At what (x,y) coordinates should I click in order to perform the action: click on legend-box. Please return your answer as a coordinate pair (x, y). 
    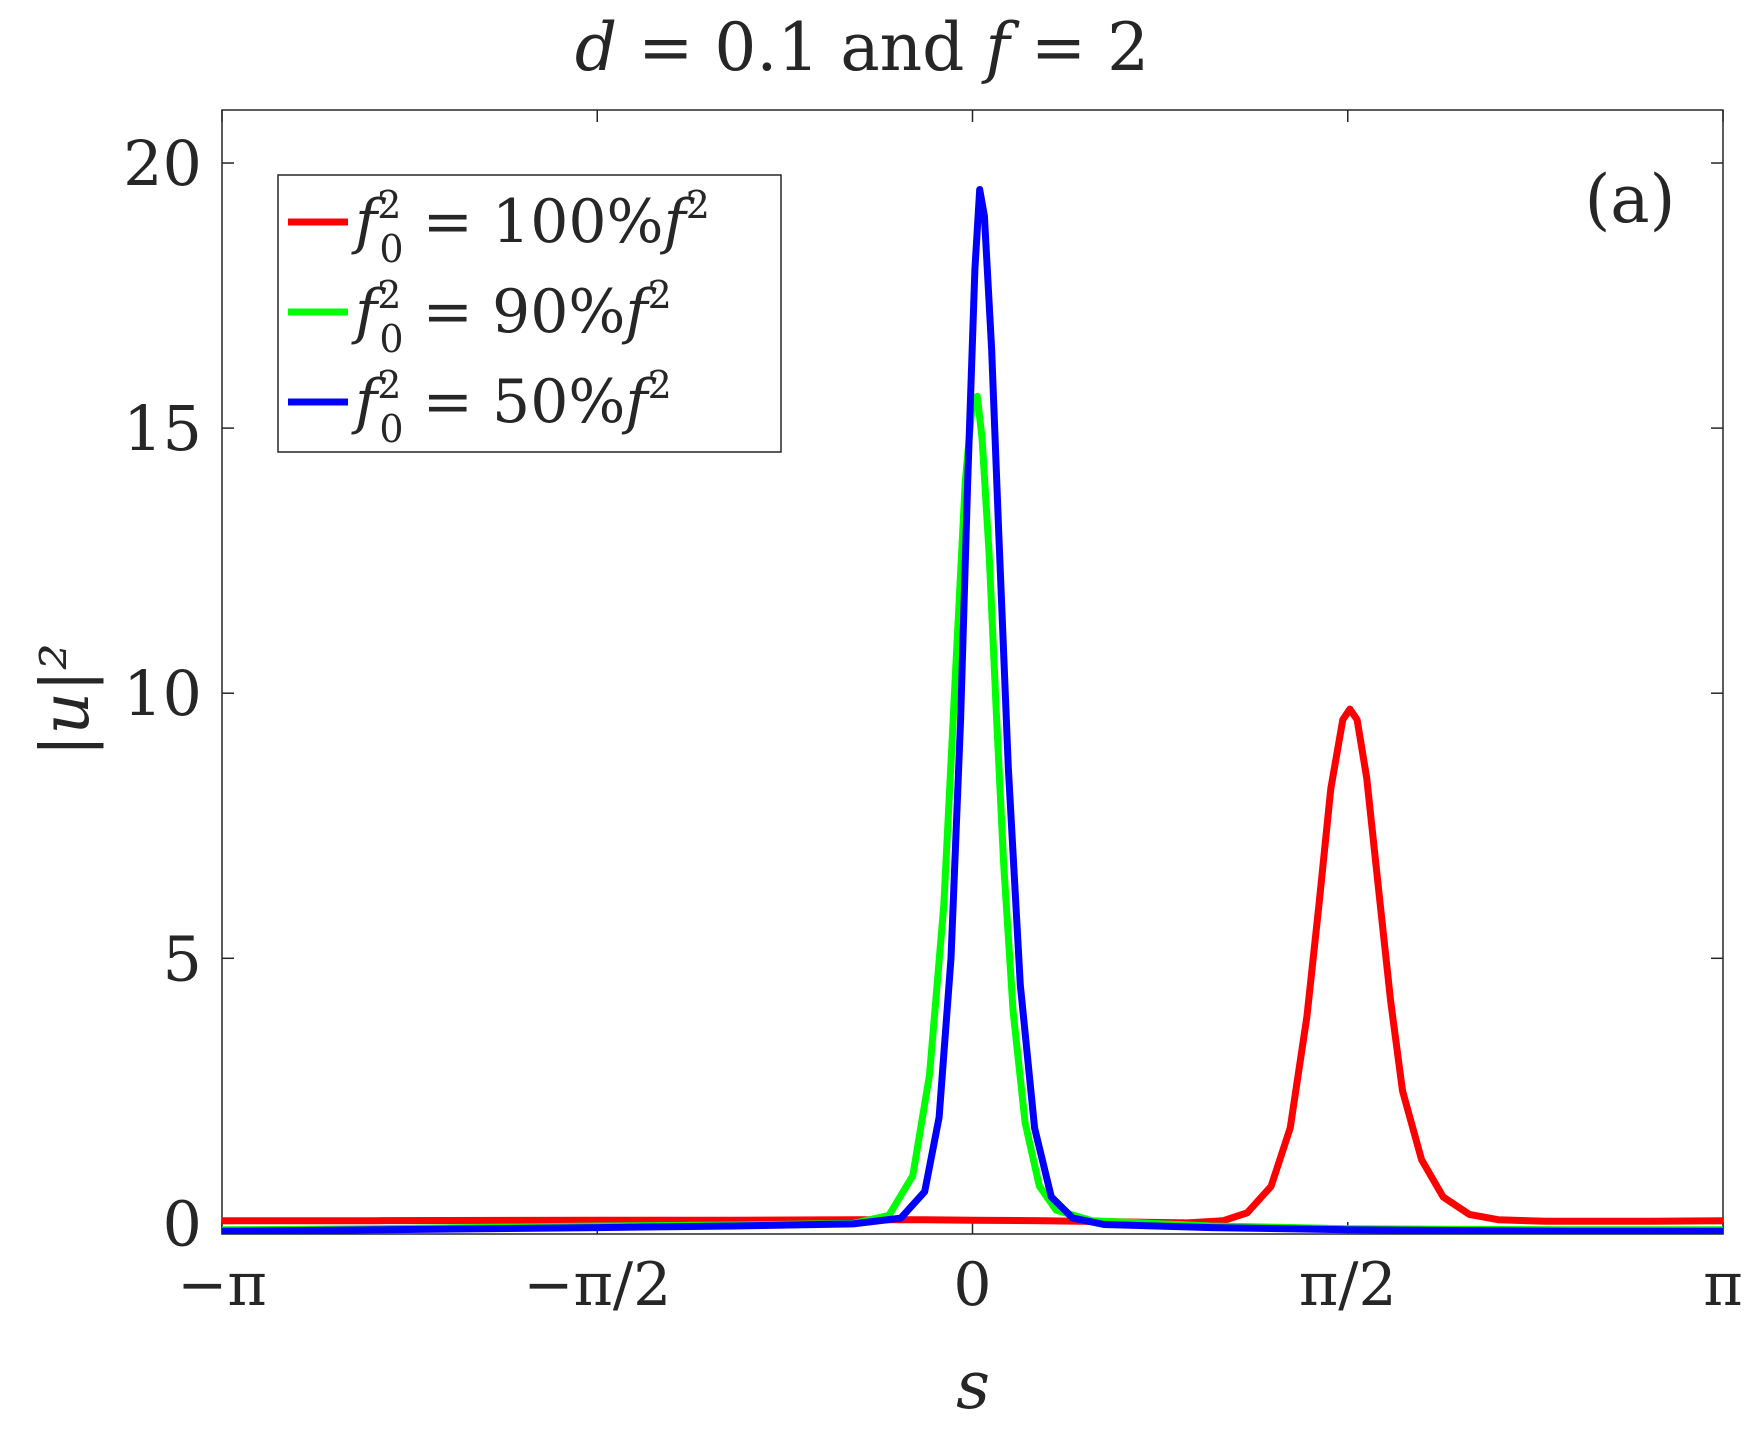
    Looking at the image, I should click on (529, 313).